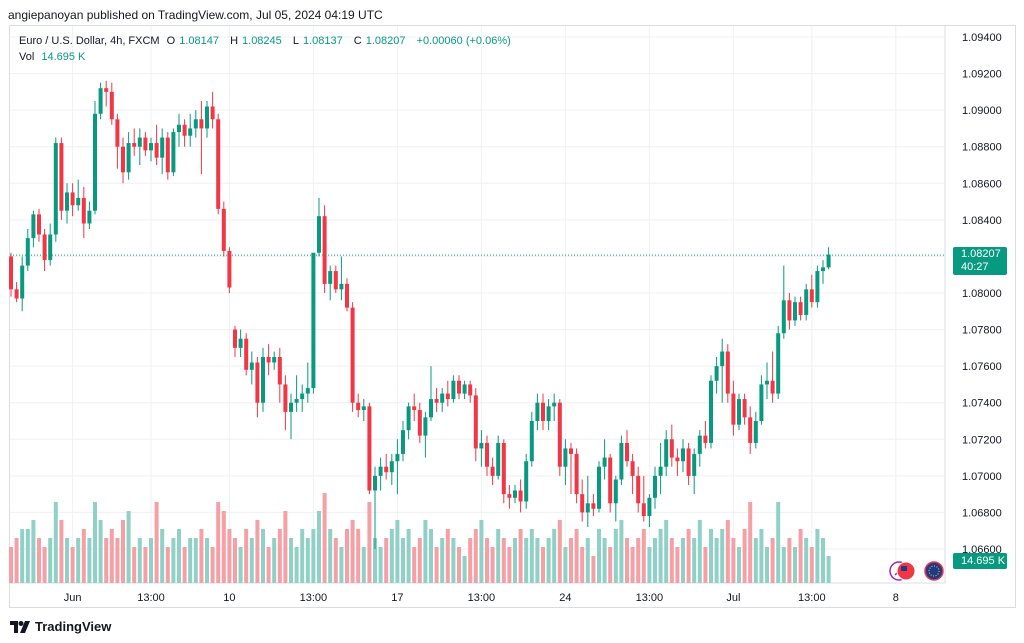 The width and height of the screenshot is (1024, 643). What do you see at coordinates (27, 57) in the screenshot?
I see `volume-label: Vol` at bounding box center [27, 57].